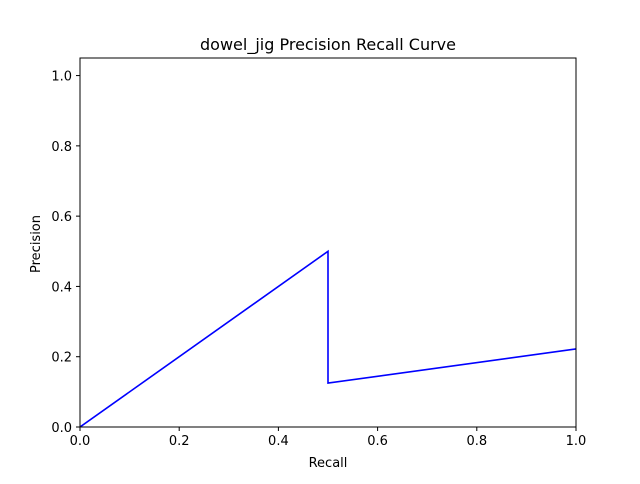 The width and height of the screenshot is (640, 484). What do you see at coordinates (80, 441) in the screenshot?
I see `x-tick-label: 0.0` at bounding box center [80, 441].